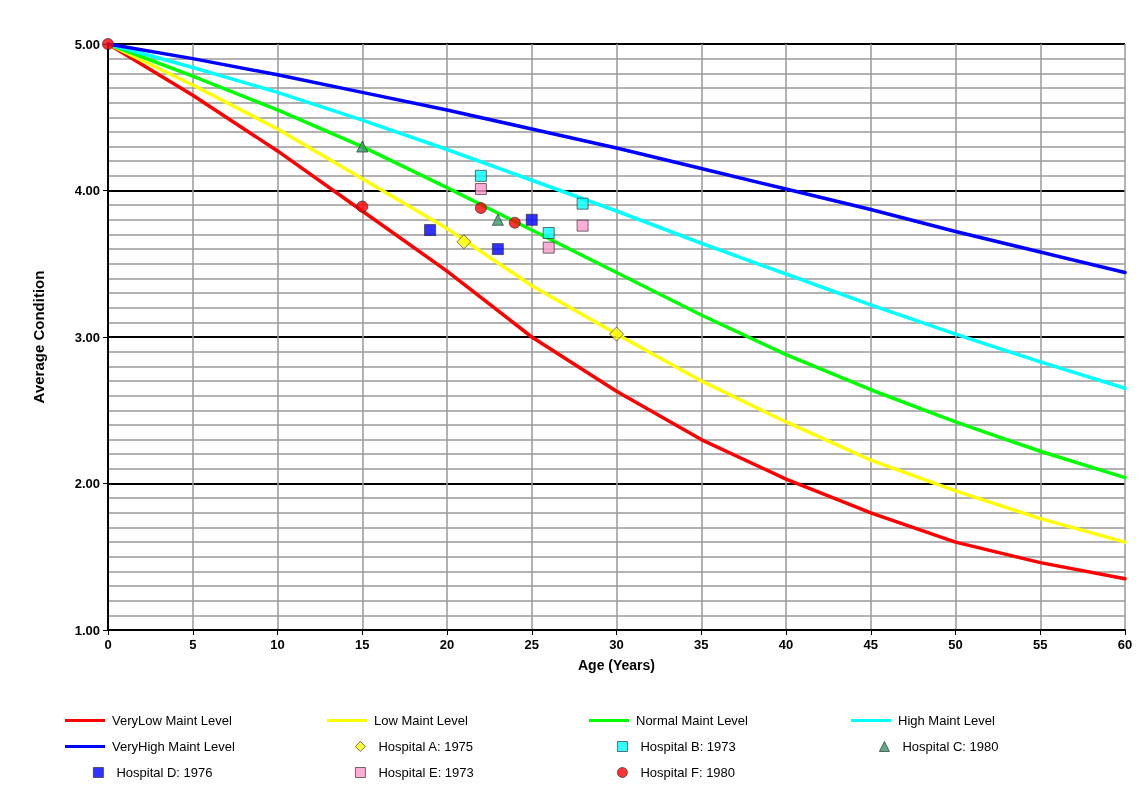 The width and height of the screenshot is (1141, 790). I want to click on y-tick-label: 3.00, so click(87, 337).